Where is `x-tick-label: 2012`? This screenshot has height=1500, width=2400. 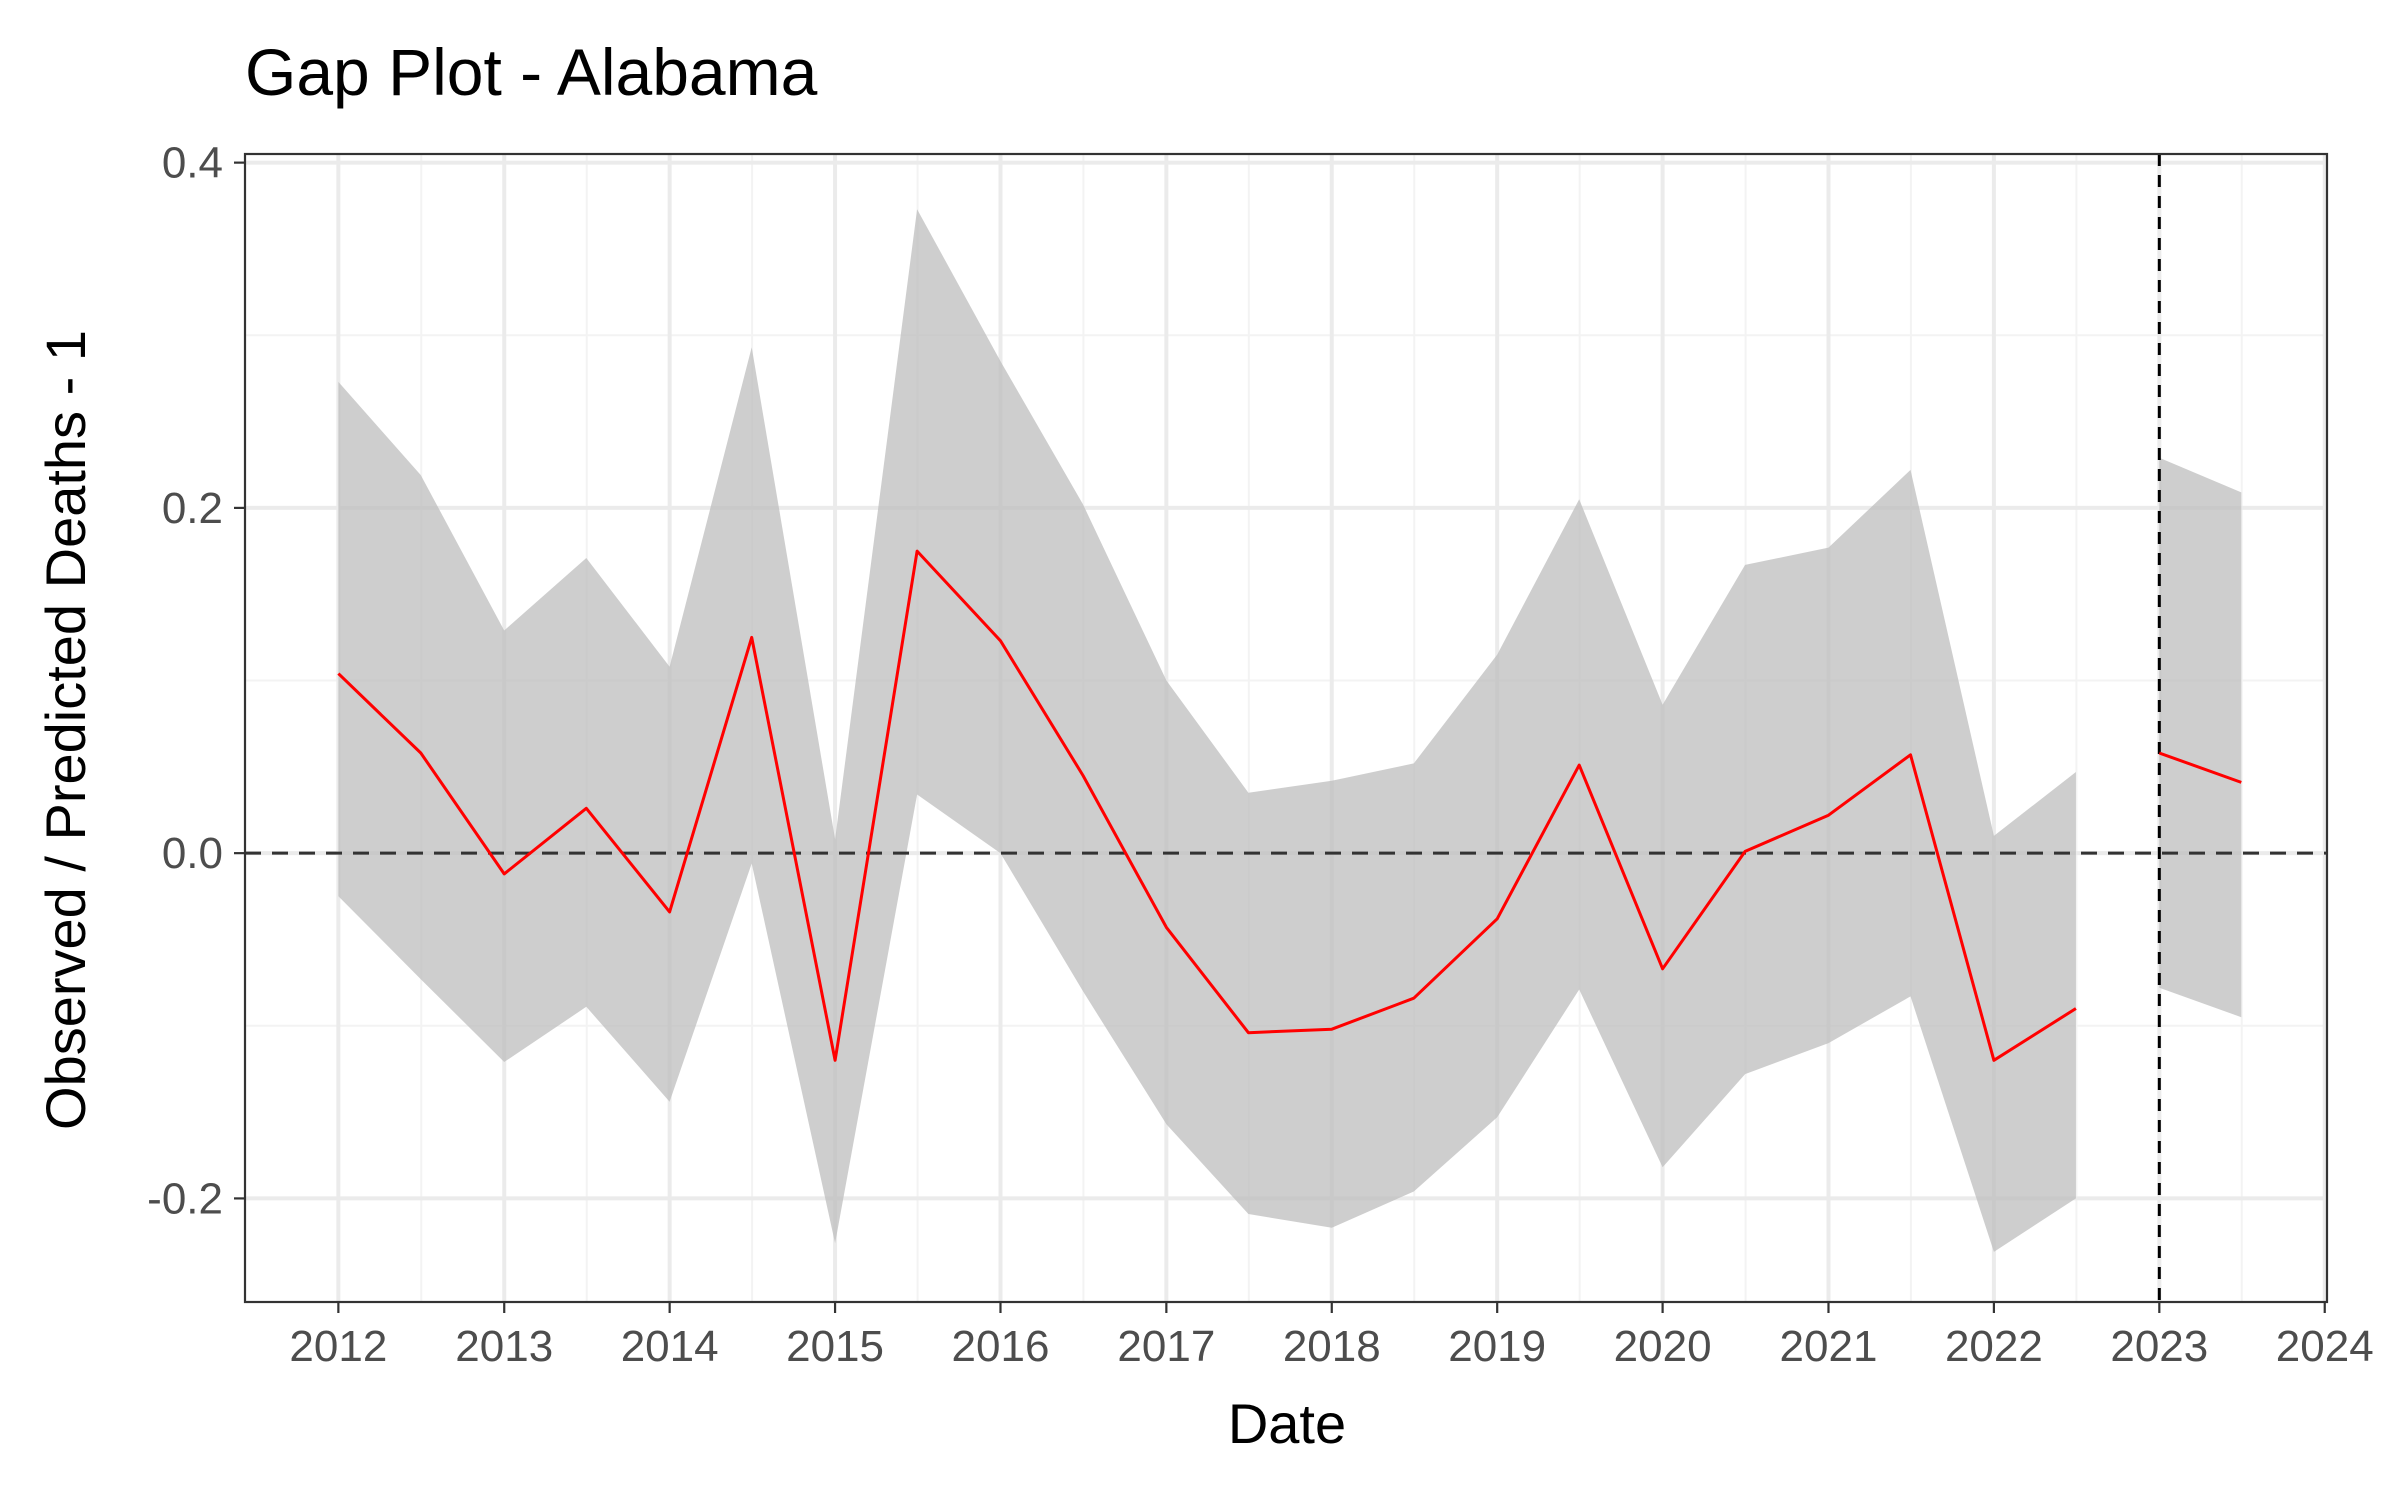 x-tick-label: 2012 is located at coordinates (338, 1346).